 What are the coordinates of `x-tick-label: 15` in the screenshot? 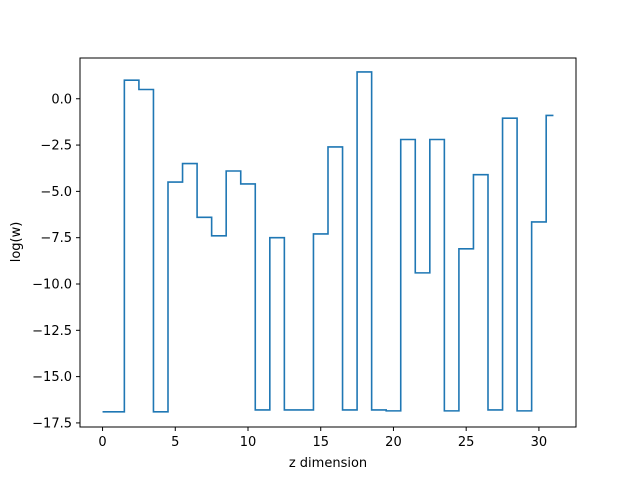 It's located at (320, 442).